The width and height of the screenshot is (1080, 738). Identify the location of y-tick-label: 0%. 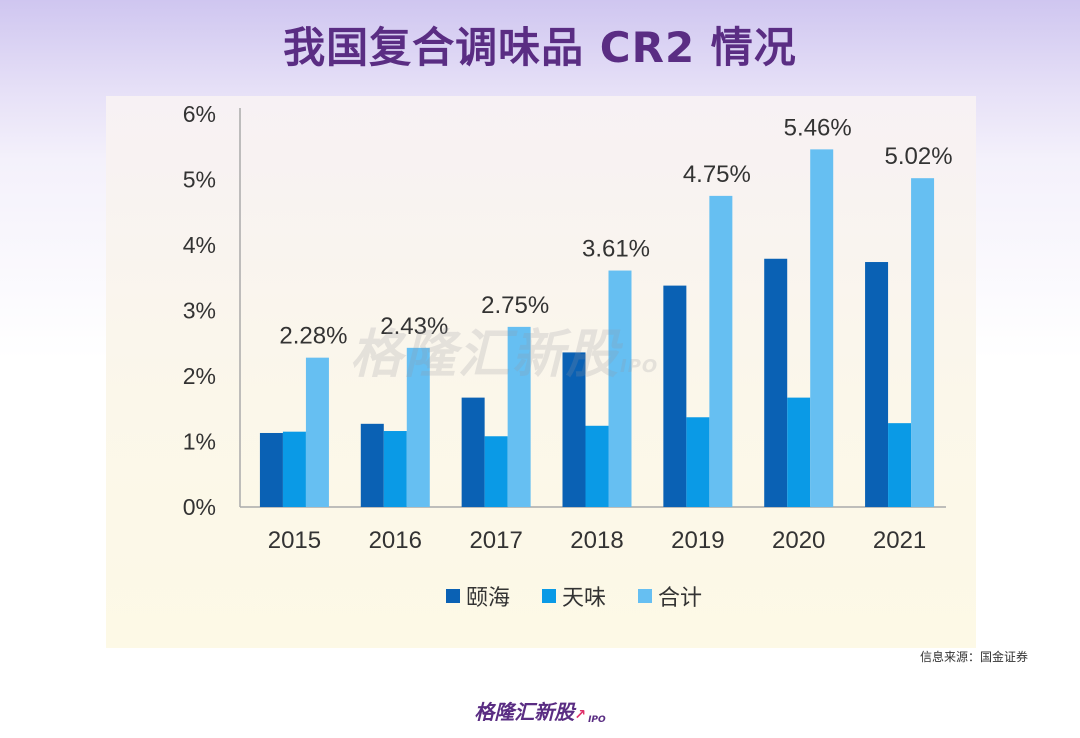
(199, 507).